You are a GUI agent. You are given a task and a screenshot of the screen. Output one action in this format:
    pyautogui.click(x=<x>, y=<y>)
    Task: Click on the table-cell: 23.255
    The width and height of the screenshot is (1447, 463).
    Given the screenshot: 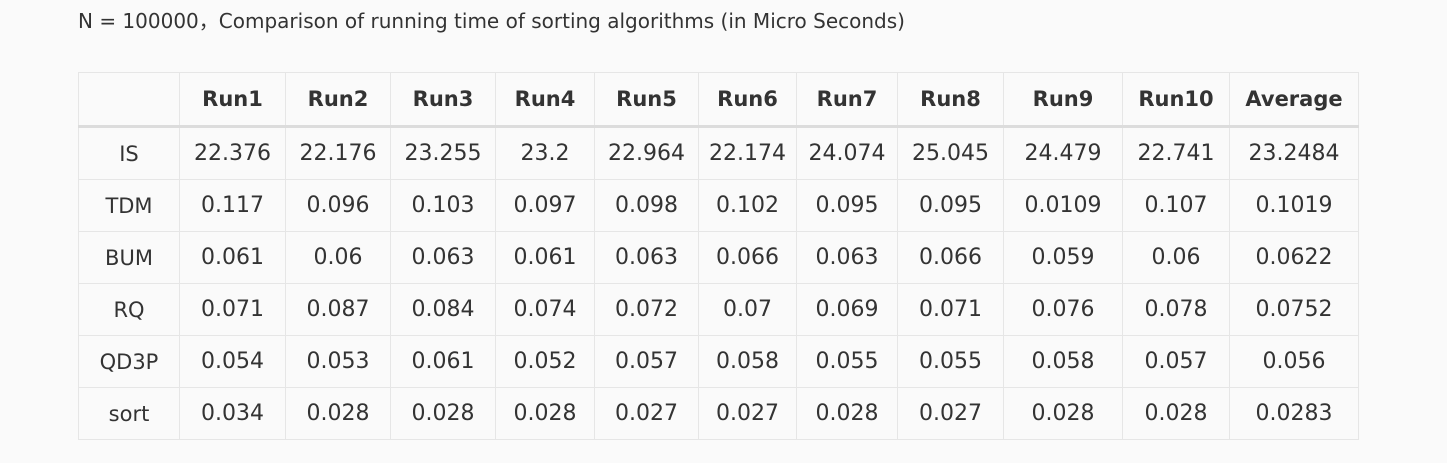 What is the action you would take?
    pyautogui.click(x=443, y=153)
    